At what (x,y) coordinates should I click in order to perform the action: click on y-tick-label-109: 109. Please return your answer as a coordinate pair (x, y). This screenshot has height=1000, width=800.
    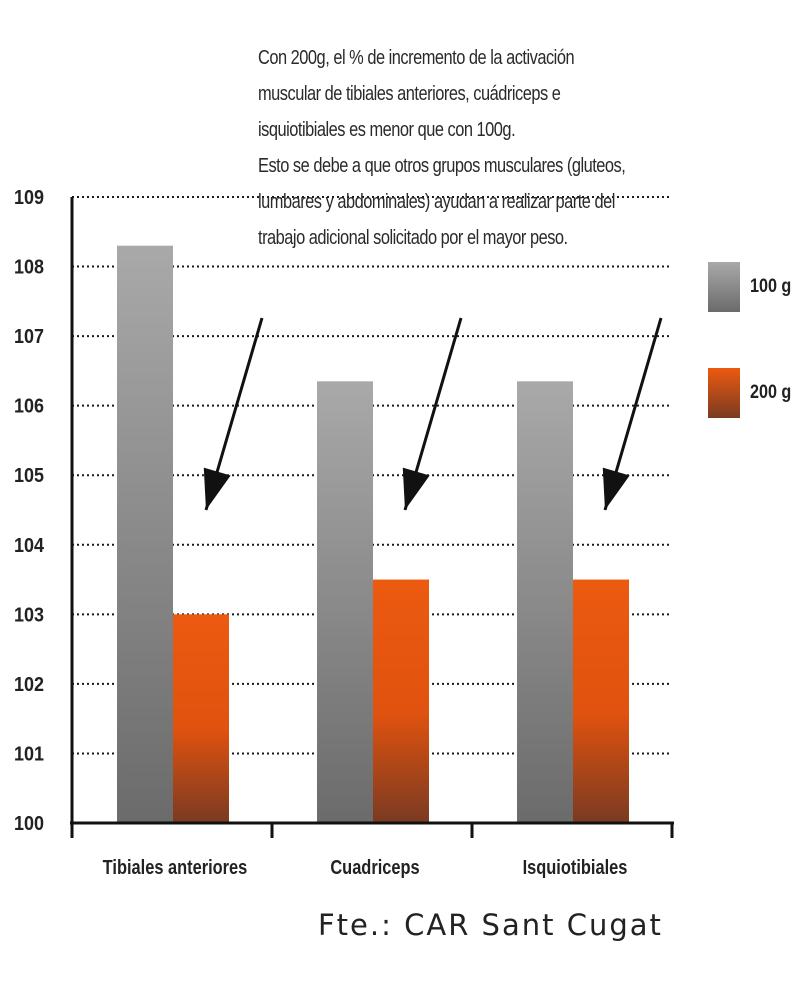
    Looking at the image, I should click on (29, 198).